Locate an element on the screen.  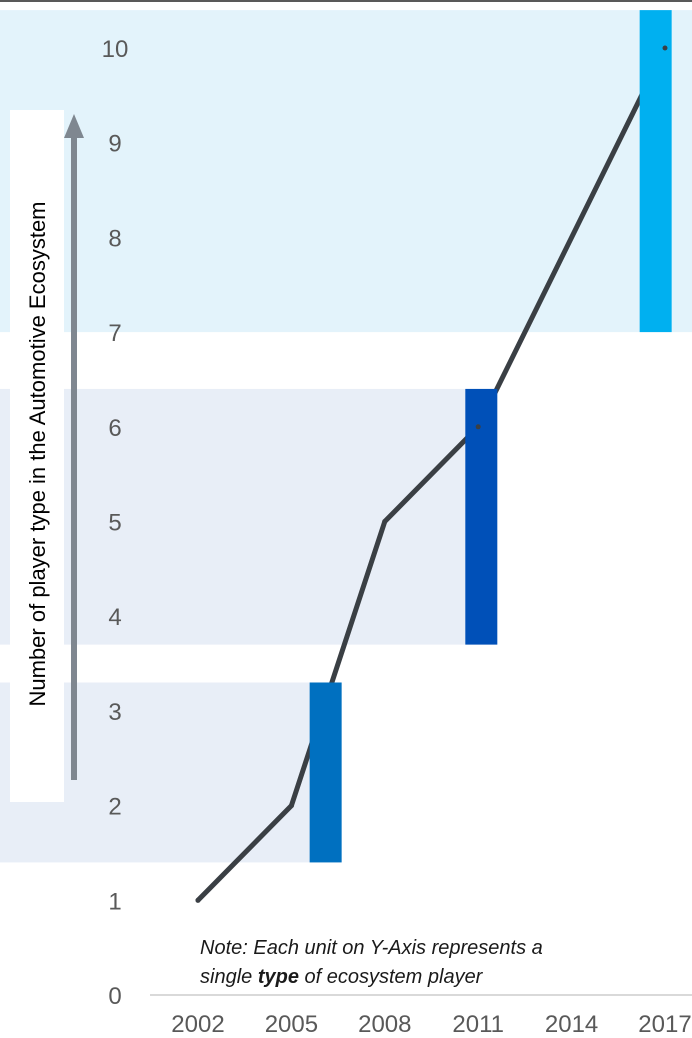
series-point-2008 is located at coordinates (385, 521).